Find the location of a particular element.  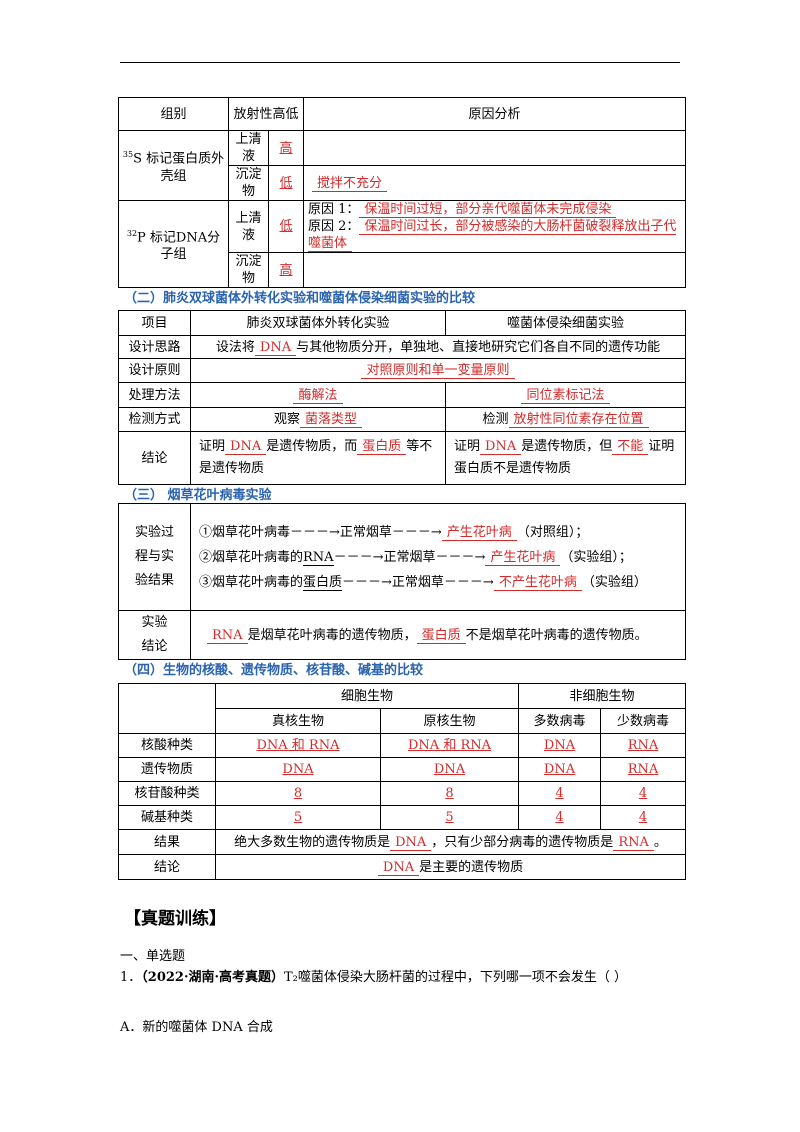

answer-blank: 菌落类型 is located at coordinates (331, 420).